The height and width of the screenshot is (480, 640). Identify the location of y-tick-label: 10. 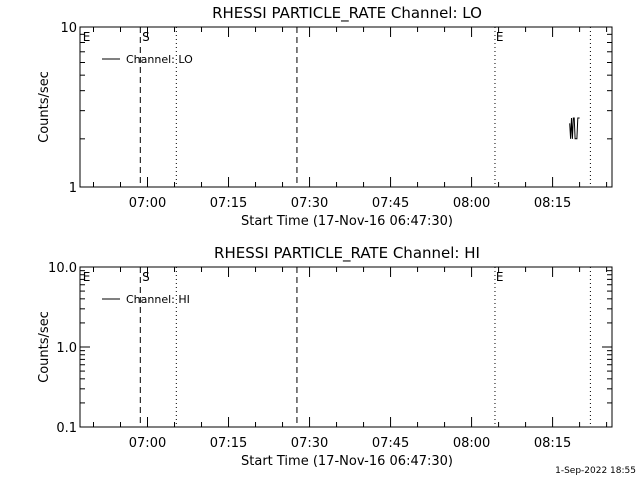
(68, 28).